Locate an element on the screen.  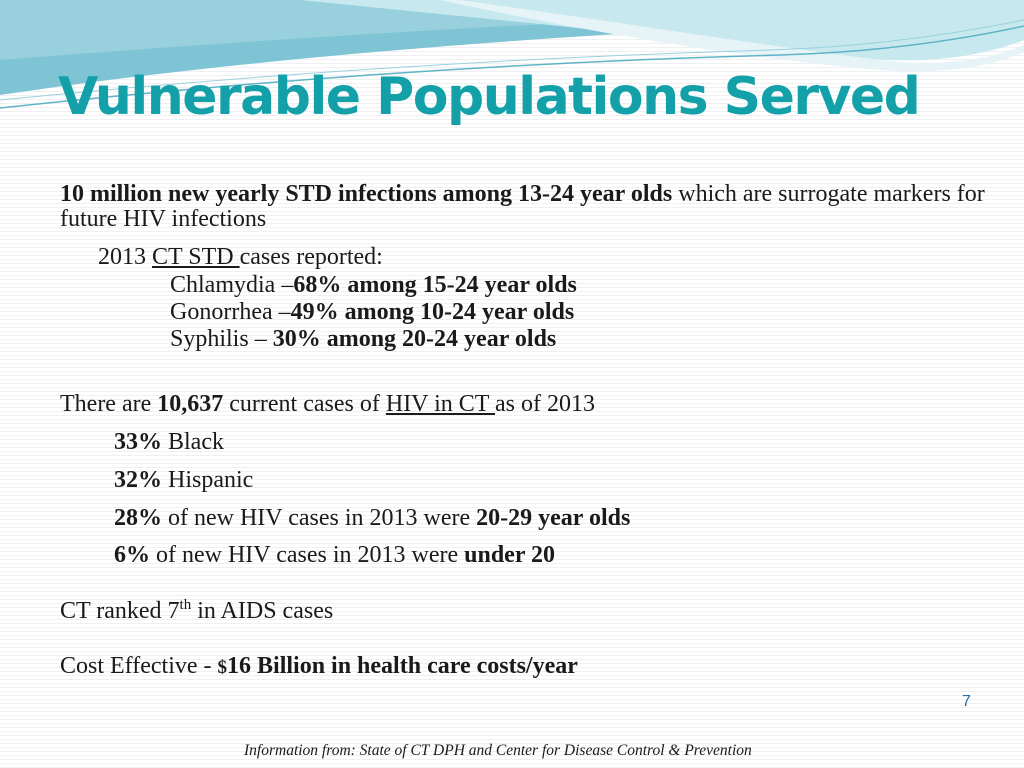
std-item-gonorrhea: Gonorrhea –49% among 10-24 year olds is located at coordinates (372, 312).